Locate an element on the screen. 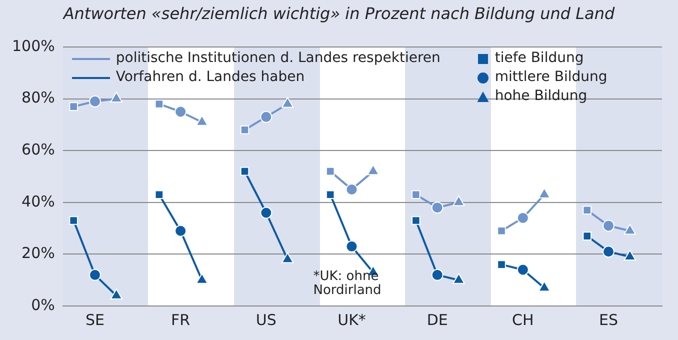  y-tick-label: 100% is located at coordinates (33, 45).